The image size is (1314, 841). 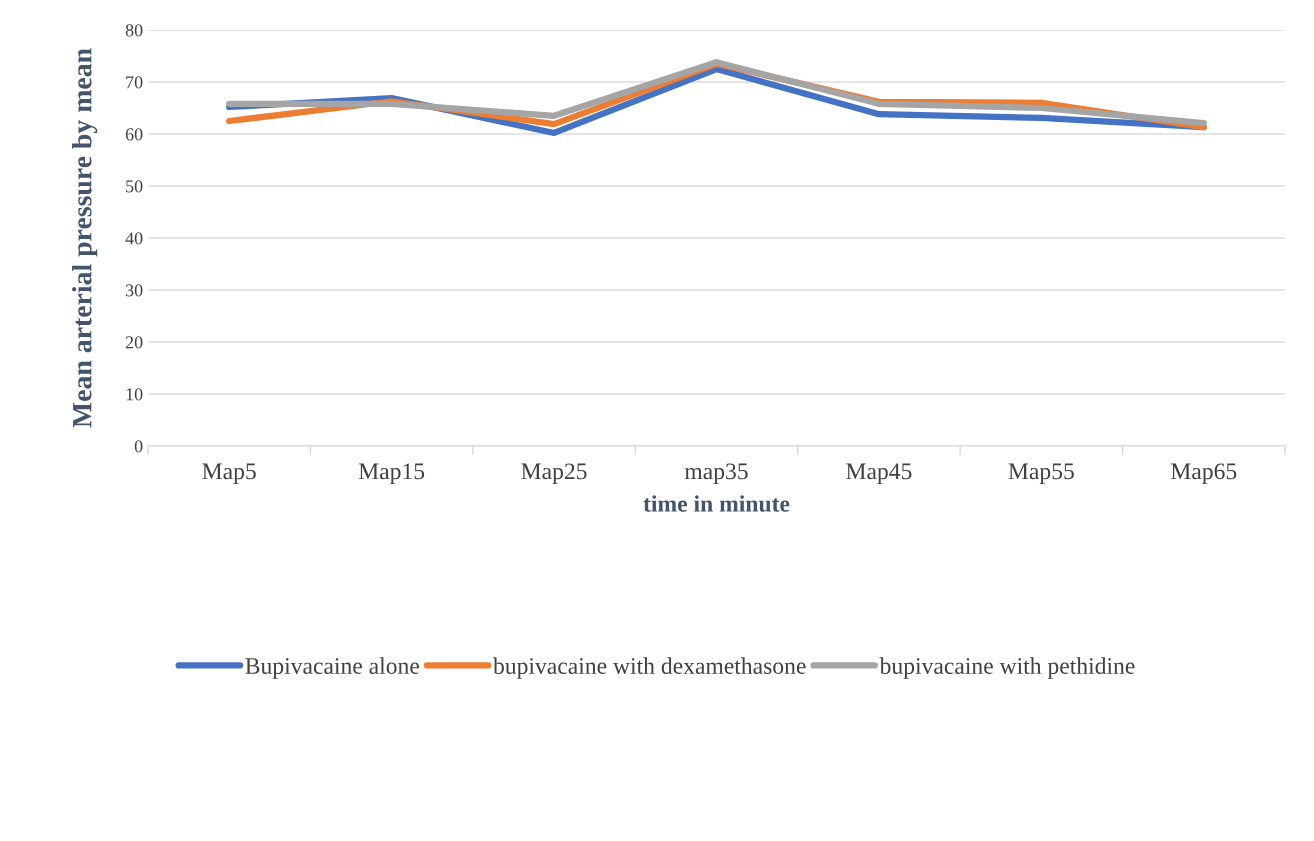 What do you see at coordinates (138, 446) in the screenshot?
I see `y-tick-label: 0` at bounding box center [138, 446].